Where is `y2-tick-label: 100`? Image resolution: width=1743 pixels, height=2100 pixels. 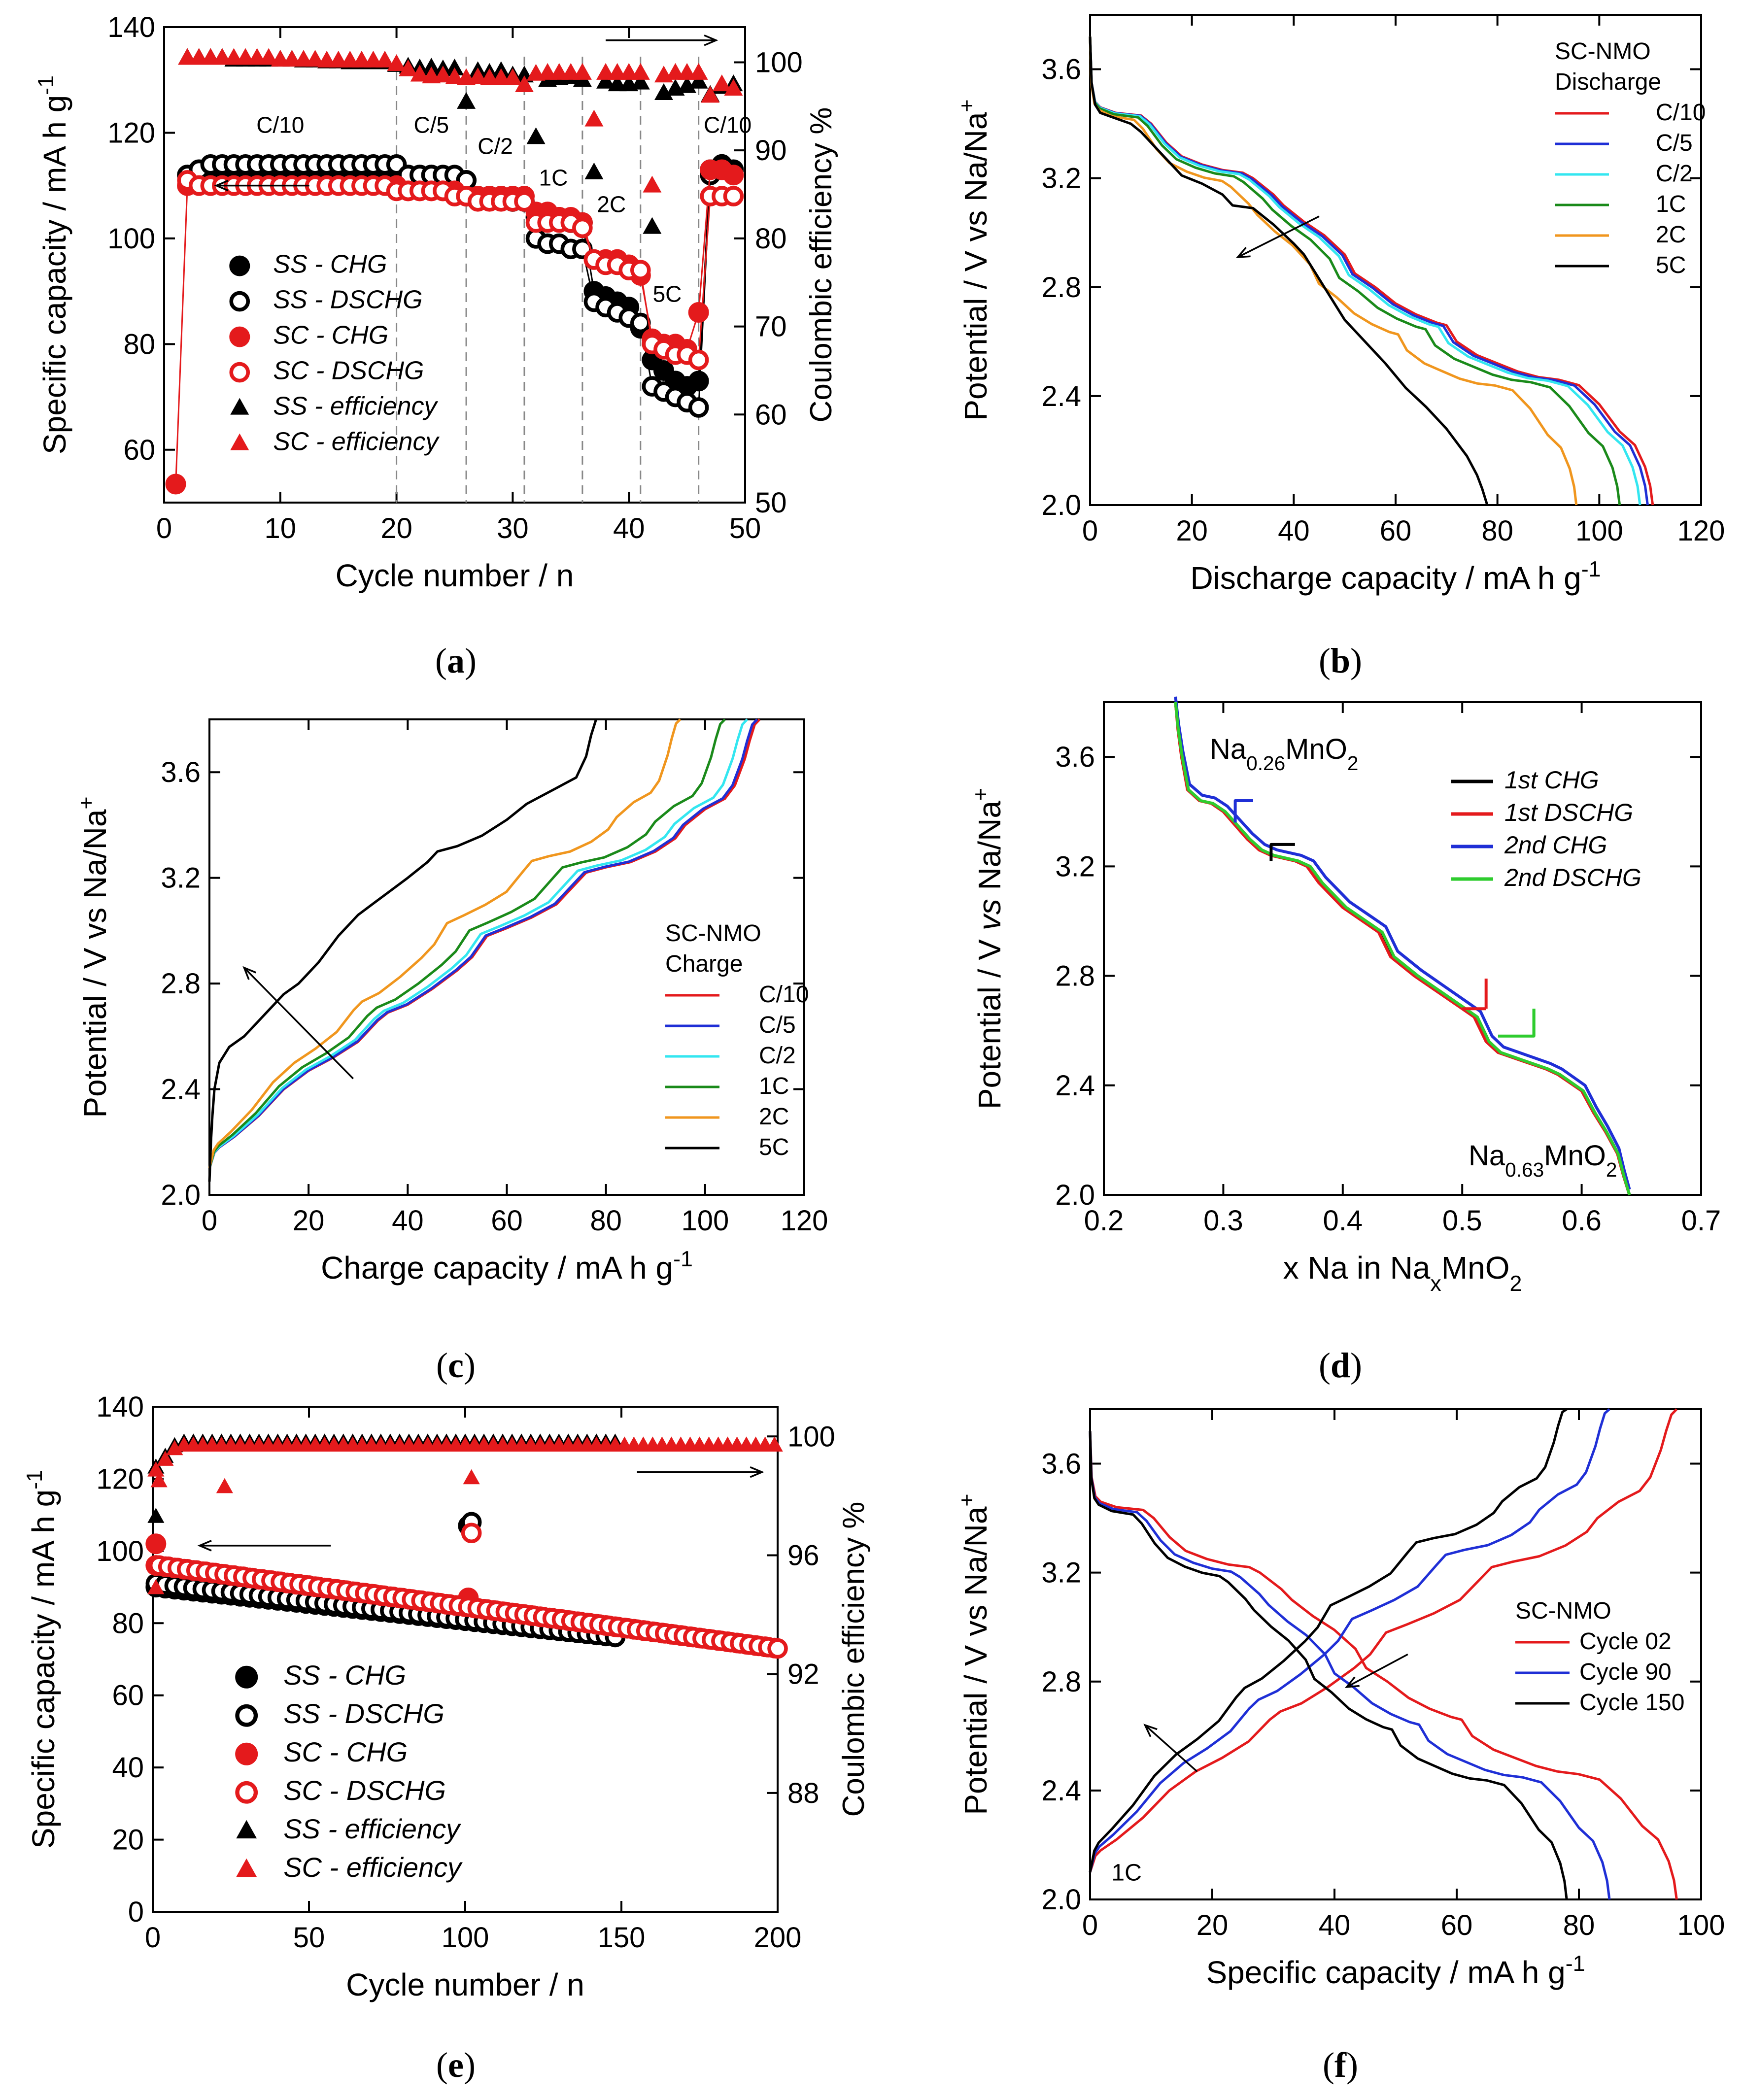 y2-tick-label: 100 is located at coordinates (779, 62).